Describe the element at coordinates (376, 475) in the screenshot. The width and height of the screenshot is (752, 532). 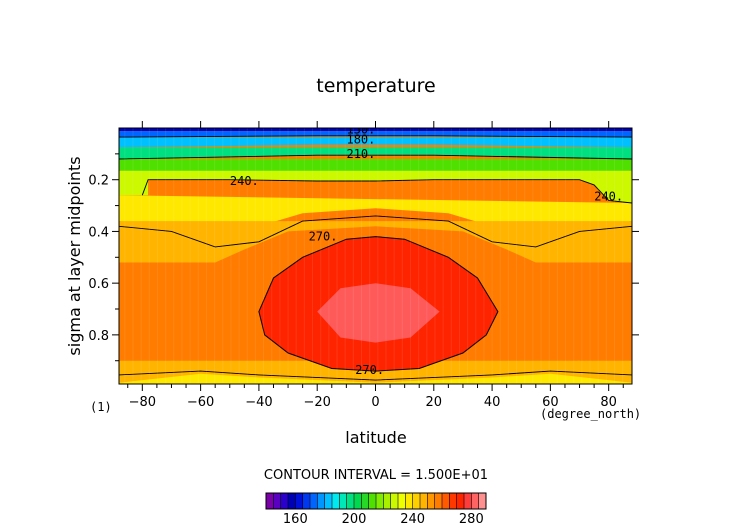
I see `contour-interval-text: CONTOUR INTERVAL = 1.500E+01` at that location.